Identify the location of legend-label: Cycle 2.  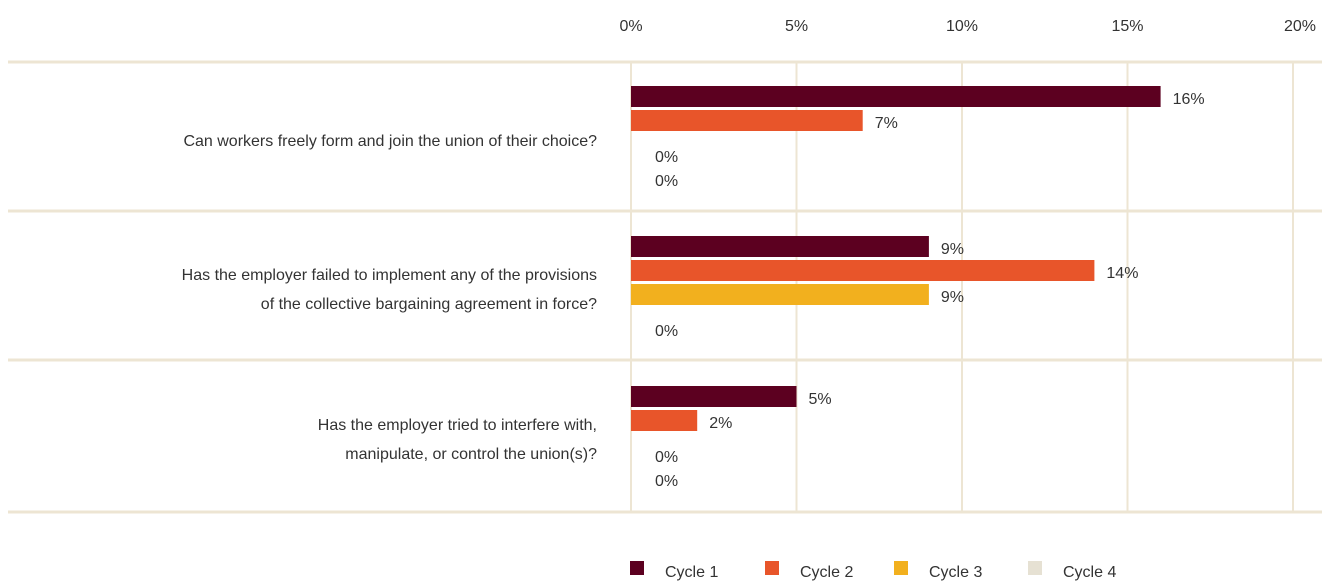
(826, 572).